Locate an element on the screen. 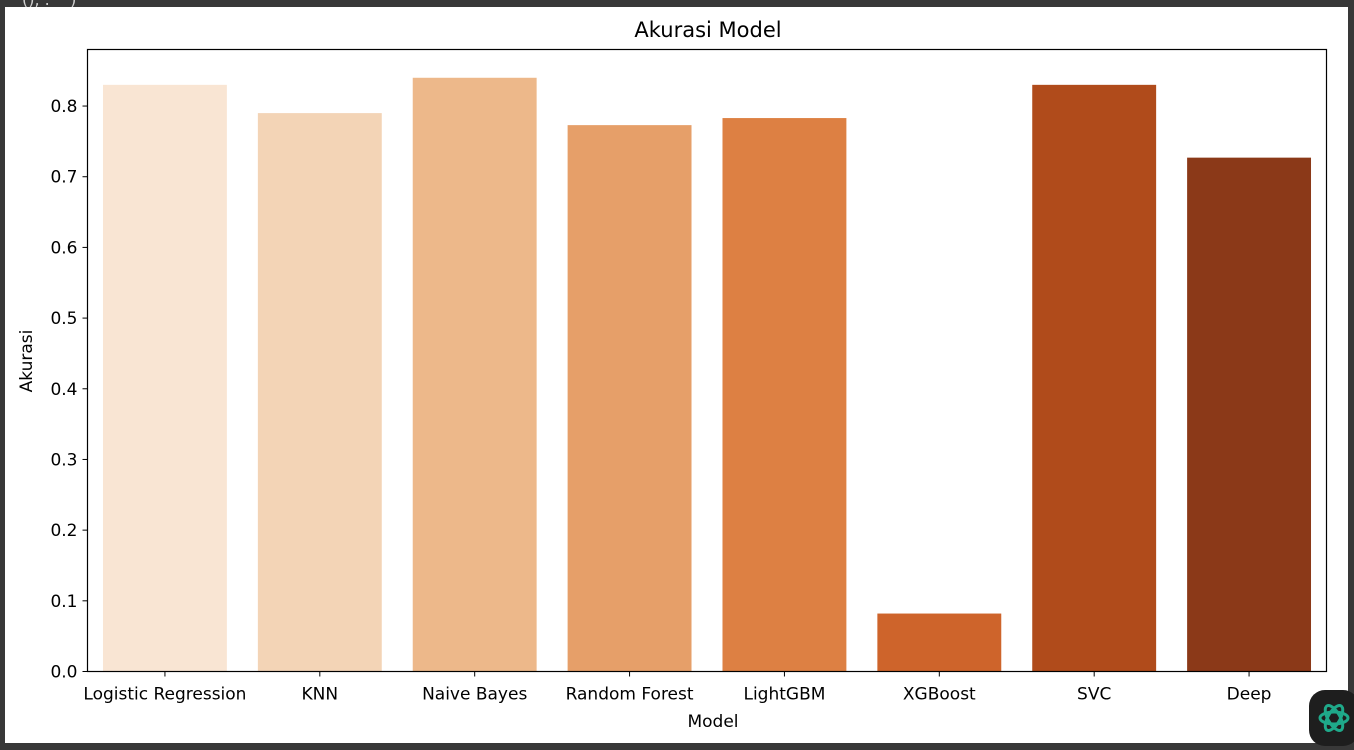 Image resolution: width=1354 pixels, height=750 pixels. bar-naive-bayes is located at coordinates (474, 374).